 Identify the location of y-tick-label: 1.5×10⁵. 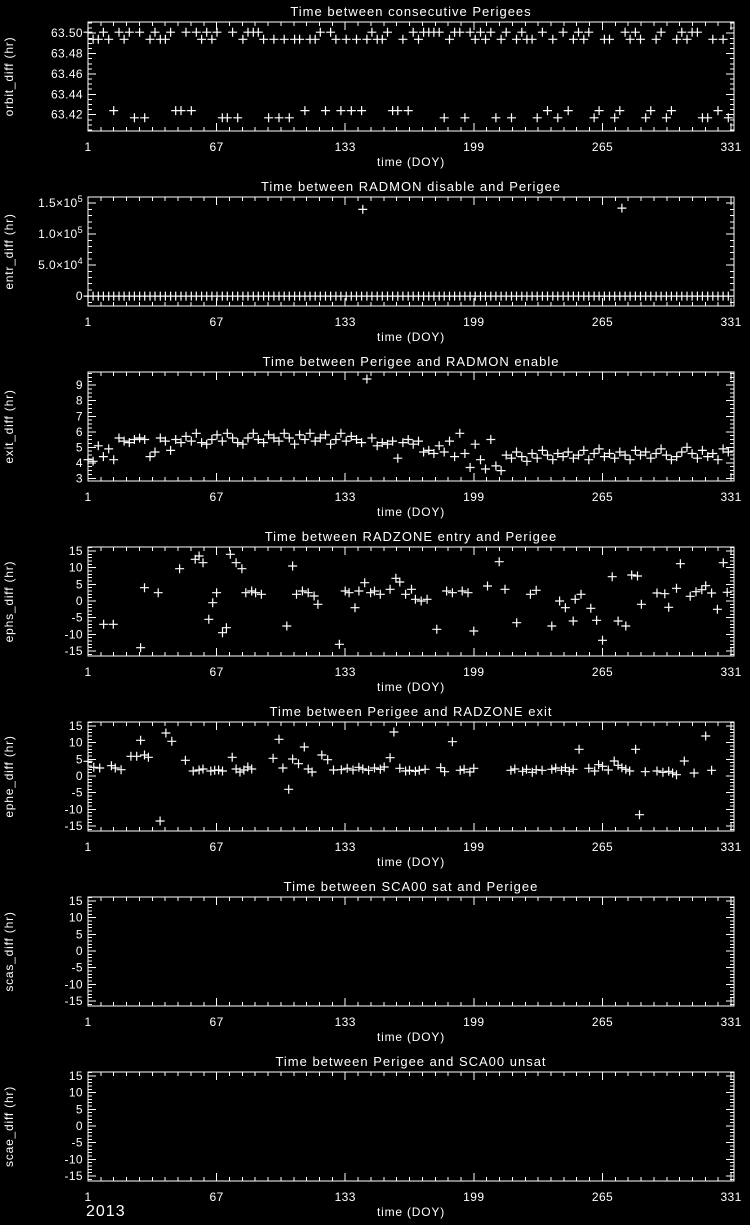
(60, 202).